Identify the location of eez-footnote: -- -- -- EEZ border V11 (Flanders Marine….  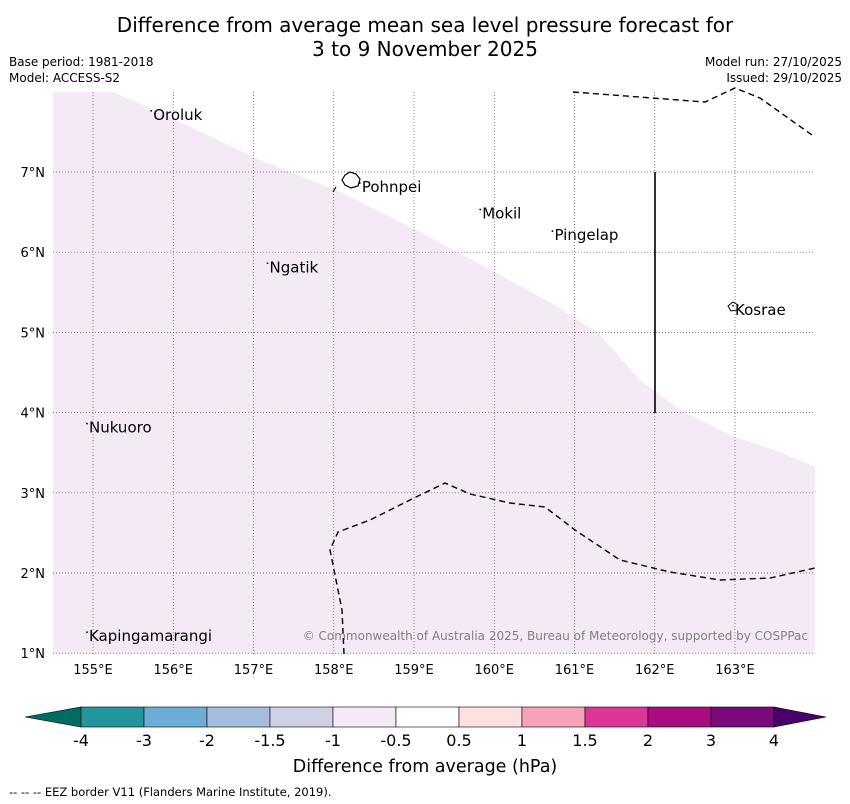
(170, 792).